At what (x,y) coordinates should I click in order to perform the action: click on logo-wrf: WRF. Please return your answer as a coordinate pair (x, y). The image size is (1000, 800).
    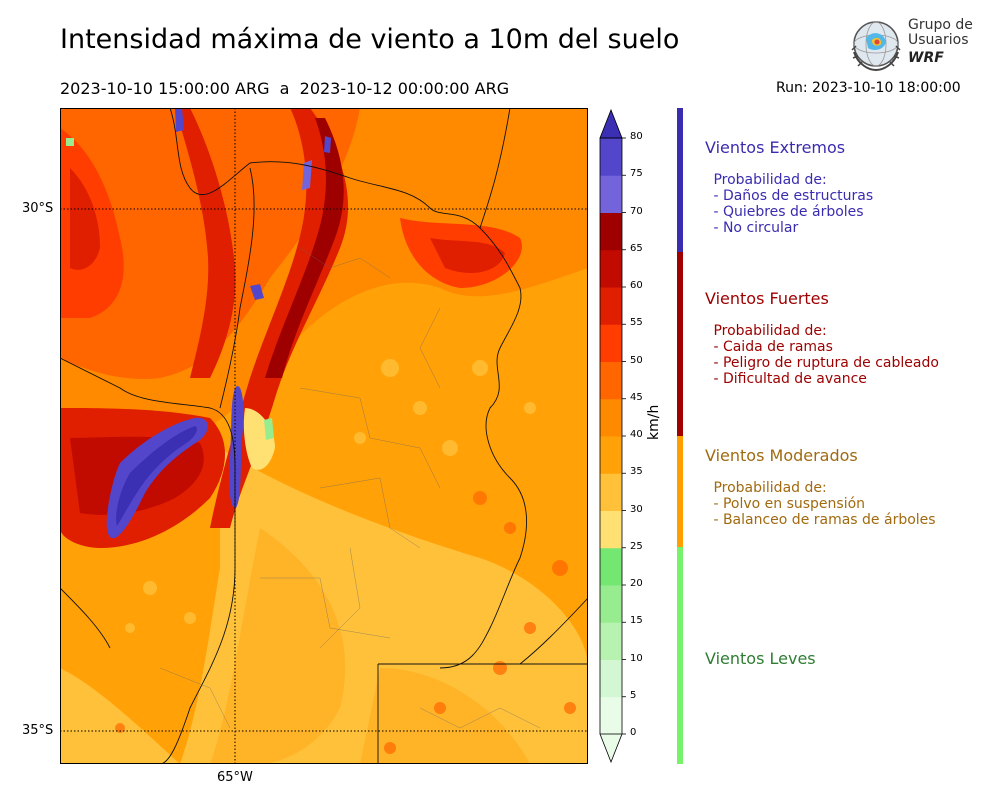
    Looking at the image, I should click on (926, 58).